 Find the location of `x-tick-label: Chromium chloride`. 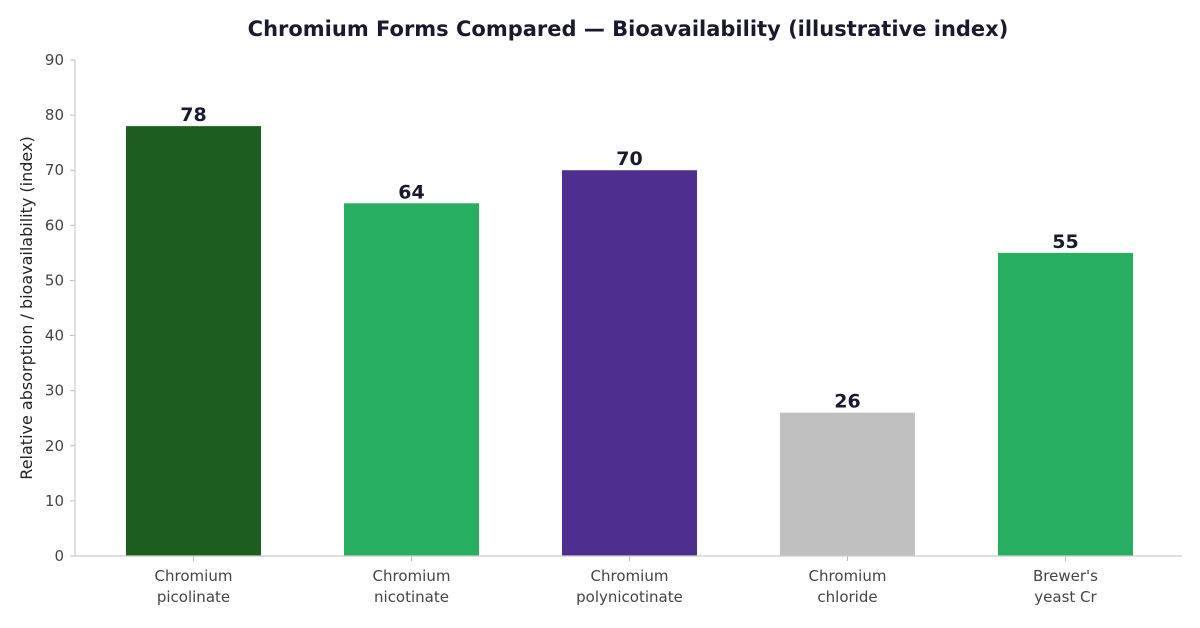

x-tick-label: Chromium chloride is located at coordinates (848, 586).